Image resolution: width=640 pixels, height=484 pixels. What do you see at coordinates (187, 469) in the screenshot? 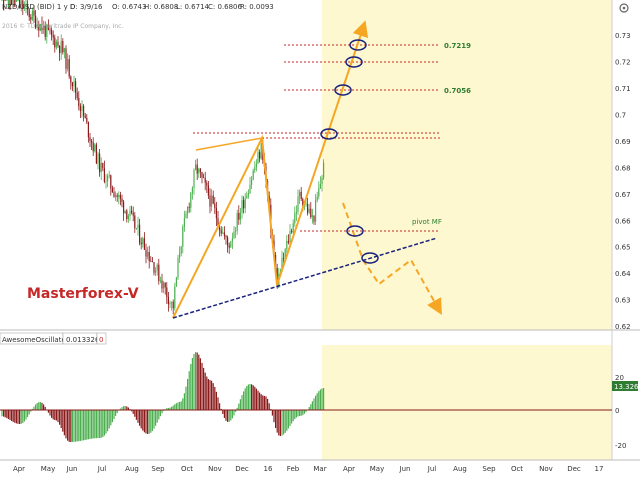
I see `time-tick-6: Oct` at bounding box center [187, 469].